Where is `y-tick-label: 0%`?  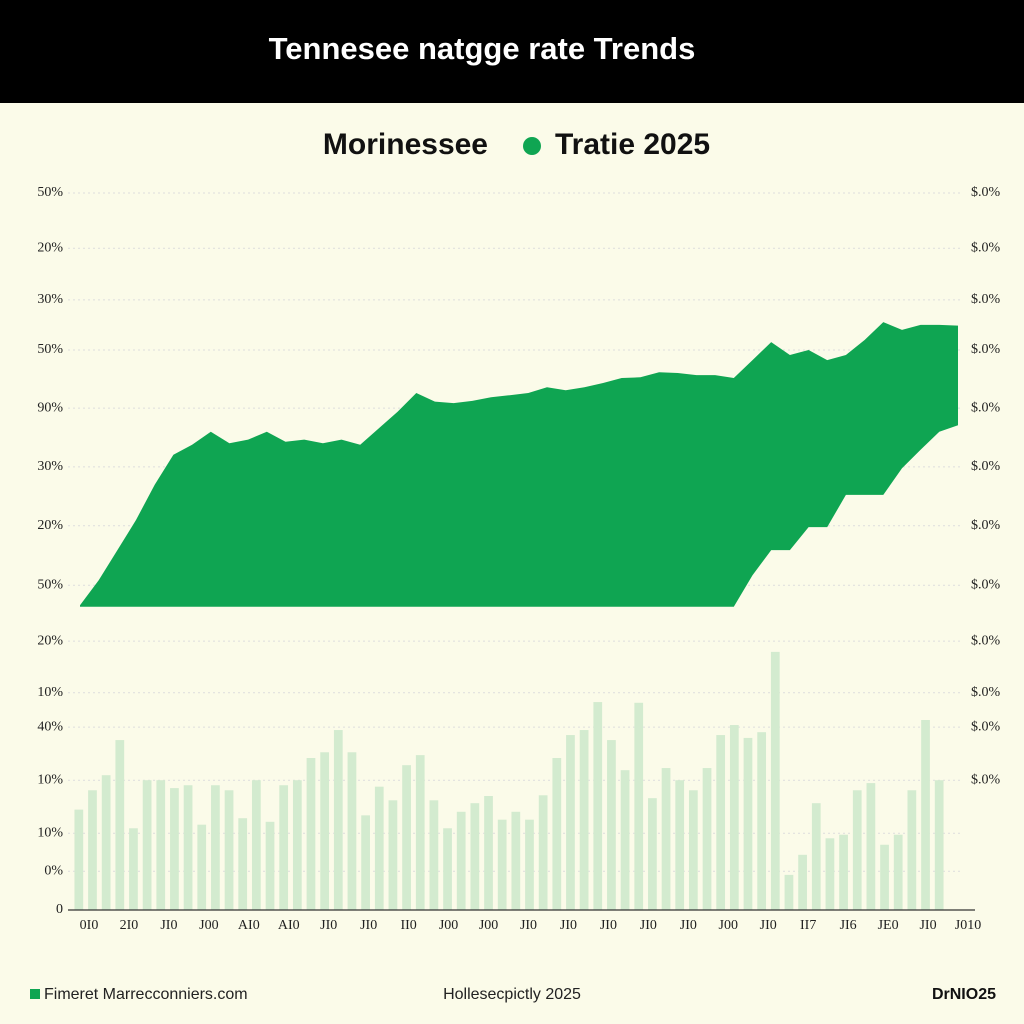
y-tick-label: 0% is located at coordinates (53, 871).